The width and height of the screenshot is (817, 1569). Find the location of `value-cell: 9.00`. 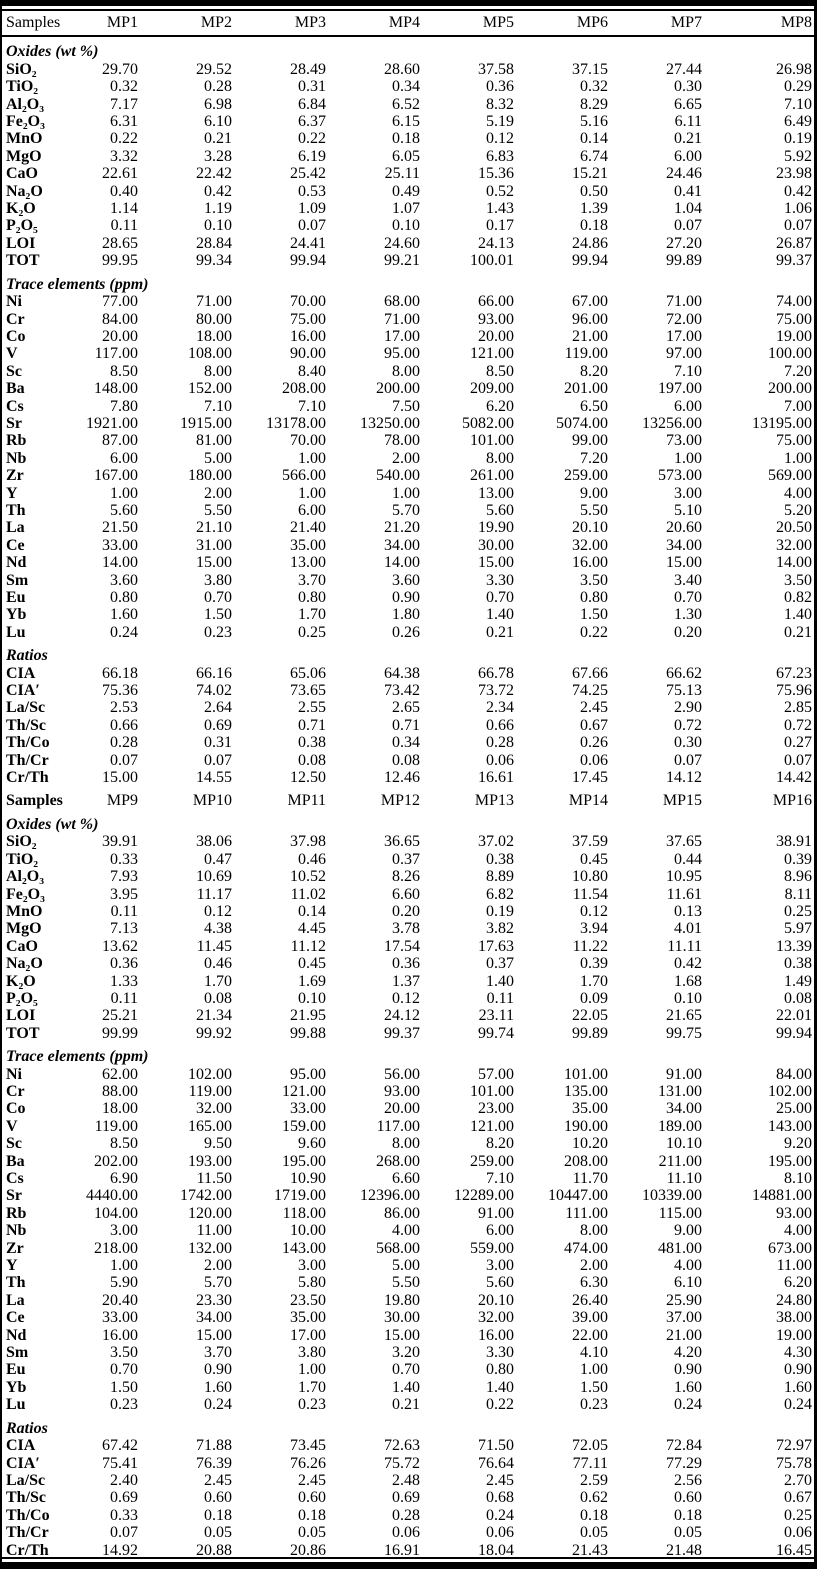

value-cell: 9.00 is located at coordinates (688, 1231).